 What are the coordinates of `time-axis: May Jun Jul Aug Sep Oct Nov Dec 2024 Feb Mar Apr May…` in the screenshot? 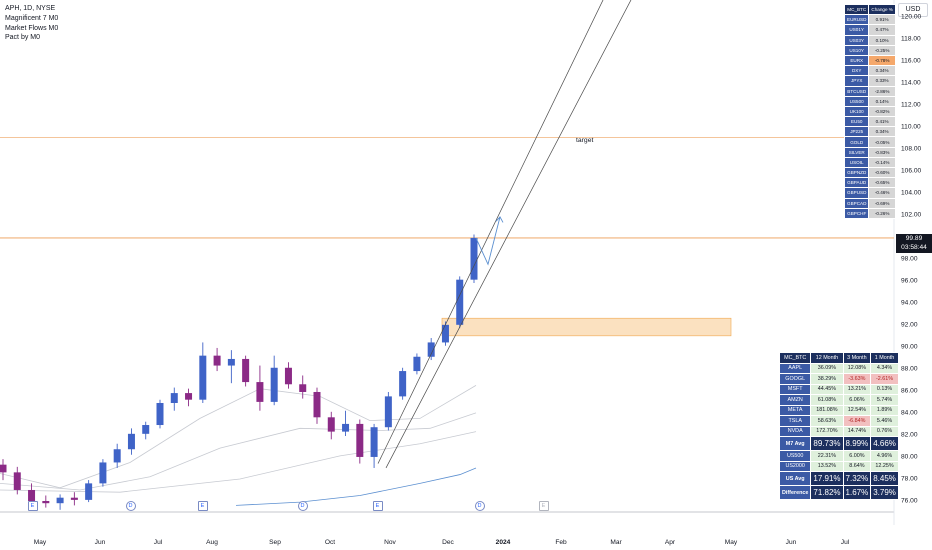 It's located at (447, 542).